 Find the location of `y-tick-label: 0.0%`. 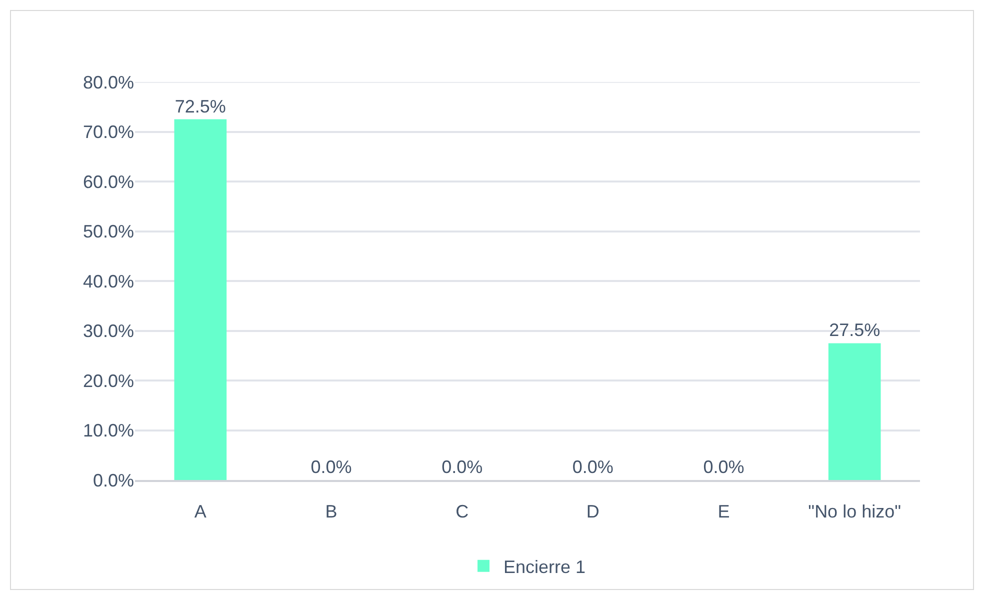

y-tick-label: 0.0% is located at coordinates (113, 480).